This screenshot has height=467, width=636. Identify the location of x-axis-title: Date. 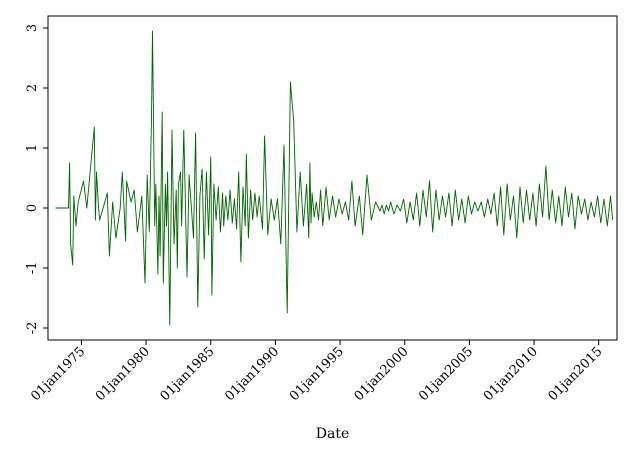
(332, 434).